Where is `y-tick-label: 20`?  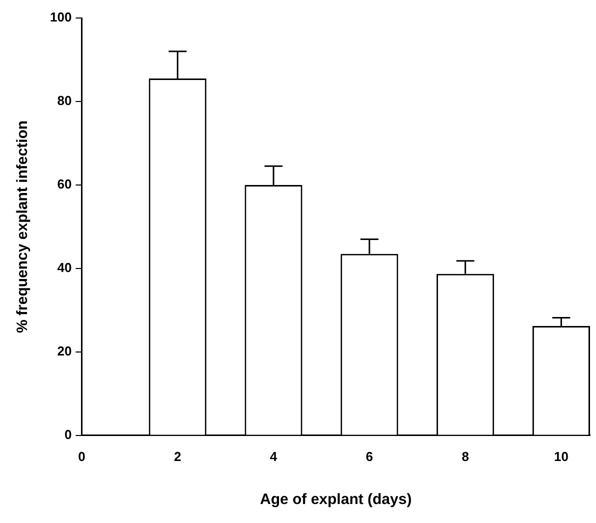
y-tick-label: 20 is located at coordinates (64, 351).